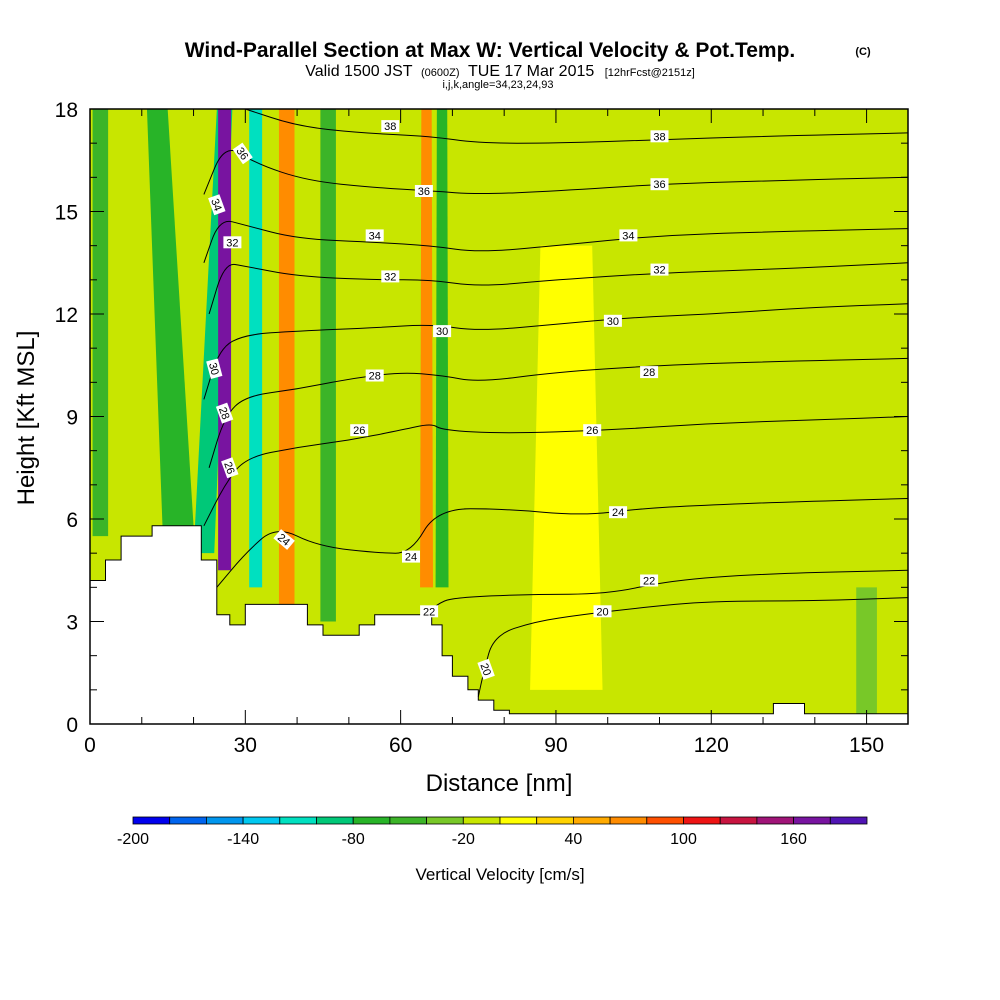 This screenshot has height=1000, width=1000. What do you see at coordinates (863, 52) in the screenshot?
I see `chart-title-units: (C)` at bounding box center [863, 52].